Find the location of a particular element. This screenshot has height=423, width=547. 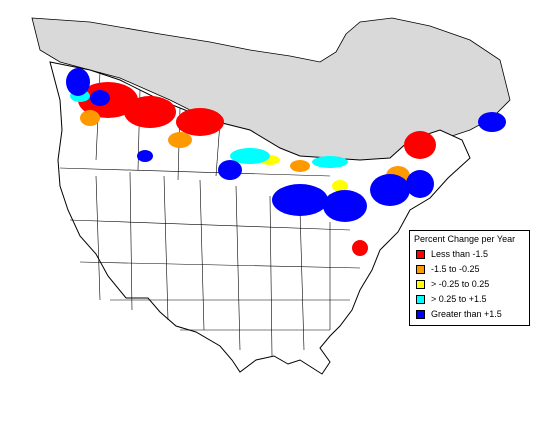

legend-label: Greater than +1.5 is located at coordinates (466, 314).